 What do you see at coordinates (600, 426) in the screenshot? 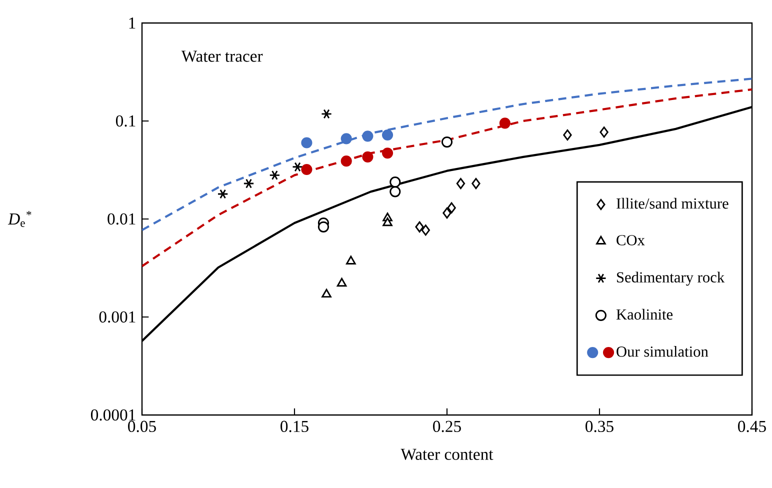
I see `x-tick-label: 0.35` at bounding box center [600, 426].